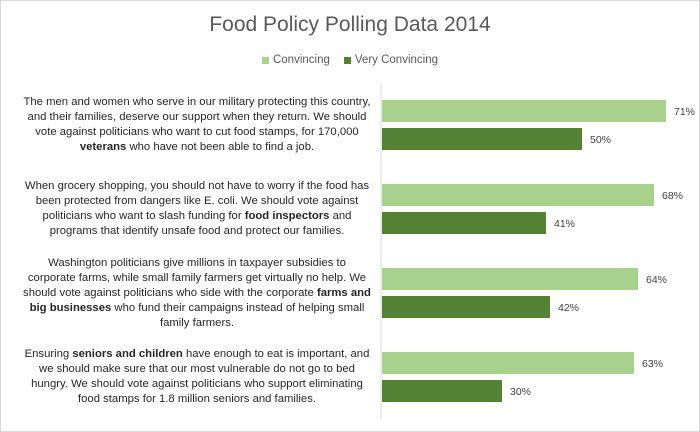  Describe the element at coordinates (568, 308) in the screenshot. I see `data-label-very-convincing-3: 42%` at that location.